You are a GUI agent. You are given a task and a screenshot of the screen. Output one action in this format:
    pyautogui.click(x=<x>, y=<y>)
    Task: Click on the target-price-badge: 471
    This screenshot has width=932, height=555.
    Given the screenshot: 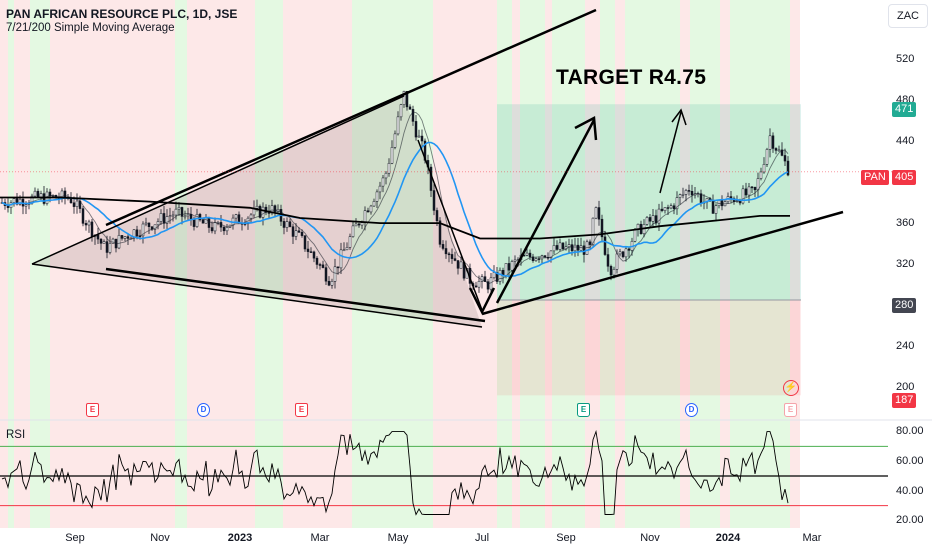 What is the action you would take?
    pyautogui.click(x=904, y=109)
    